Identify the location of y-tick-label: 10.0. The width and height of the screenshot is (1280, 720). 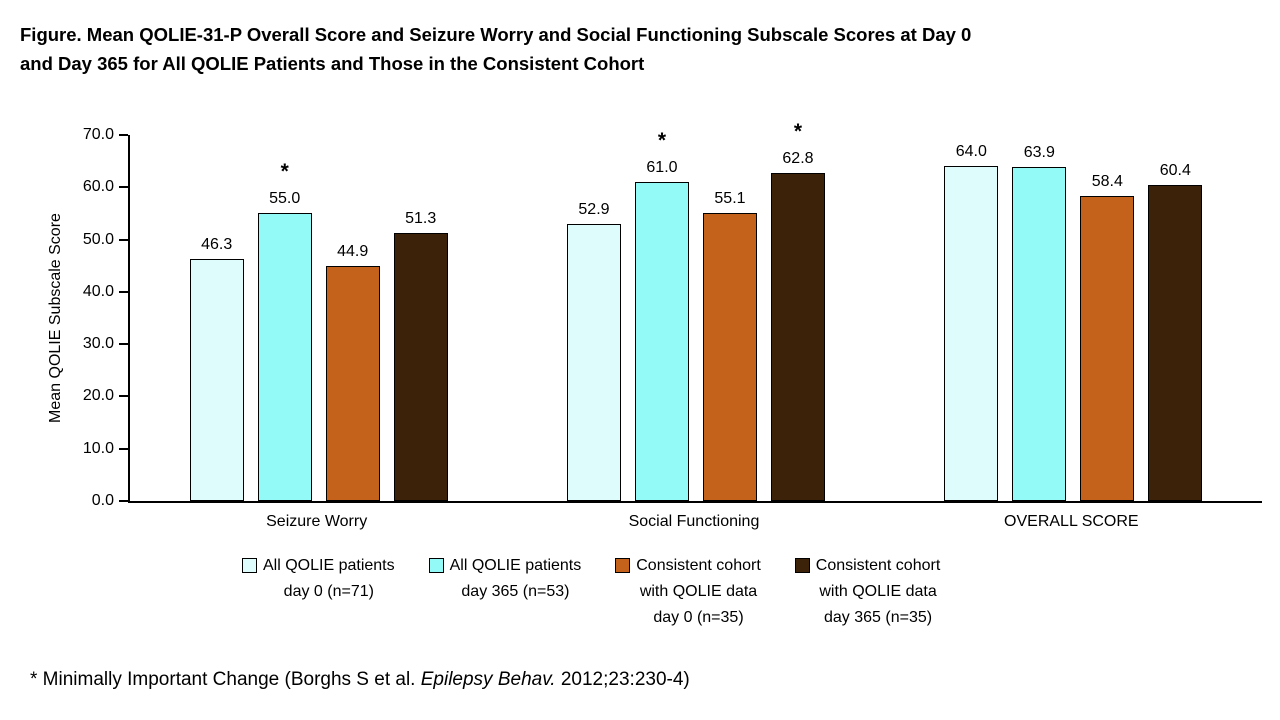
(98, 448).